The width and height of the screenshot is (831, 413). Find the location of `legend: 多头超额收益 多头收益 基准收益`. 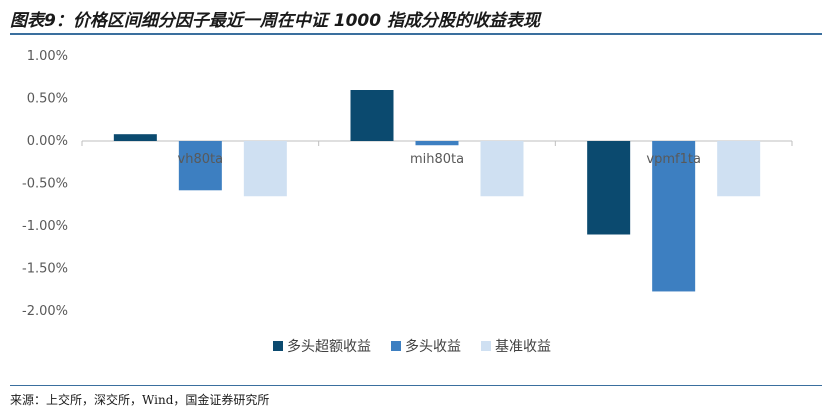

legend: 多头超额收益 多头收益 基准收益 is located at coordinates (412, 346).